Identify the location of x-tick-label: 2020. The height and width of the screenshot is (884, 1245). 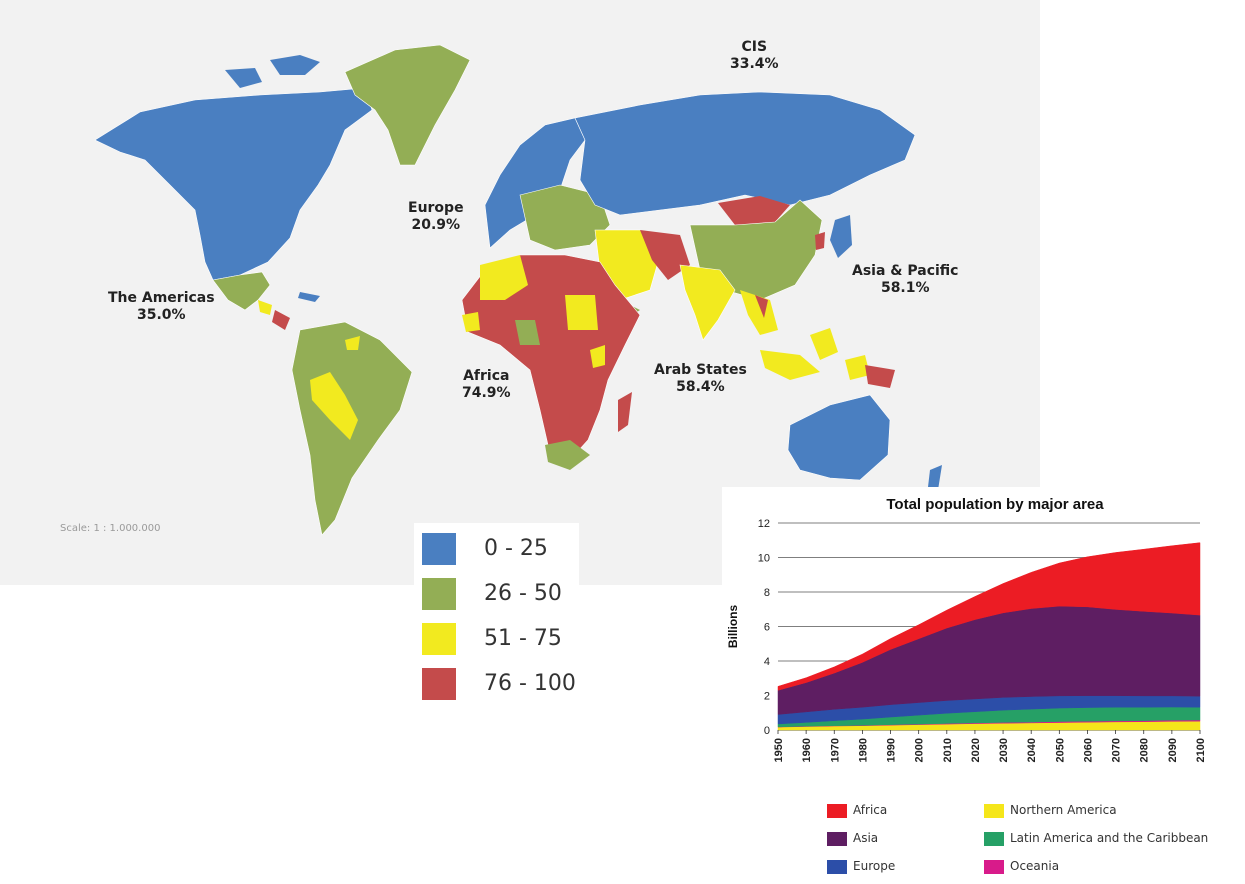
(976, 750).